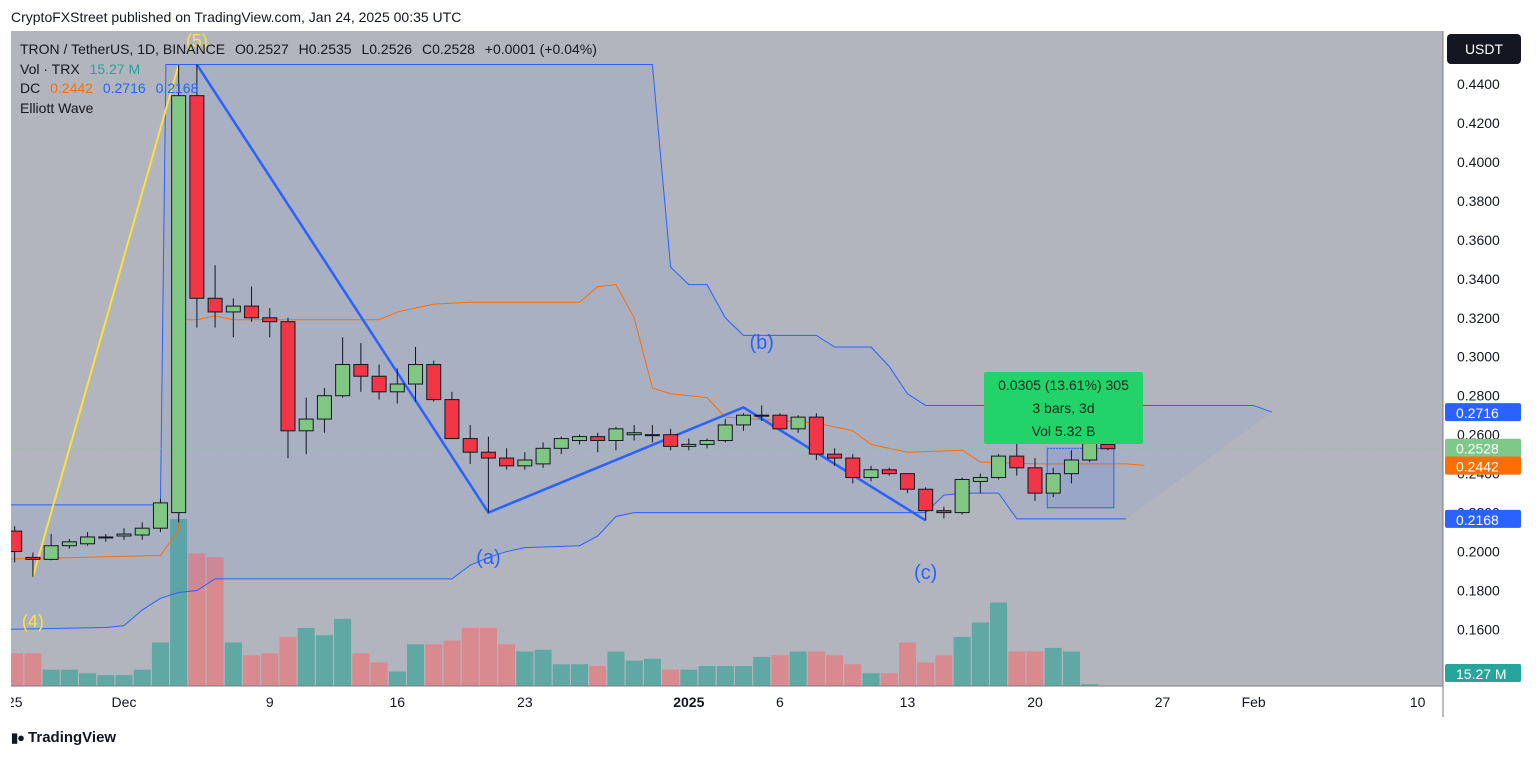 The width and height of the screenshot is (1536, 757). I want to click on time-axis-background, so click(727, 701).